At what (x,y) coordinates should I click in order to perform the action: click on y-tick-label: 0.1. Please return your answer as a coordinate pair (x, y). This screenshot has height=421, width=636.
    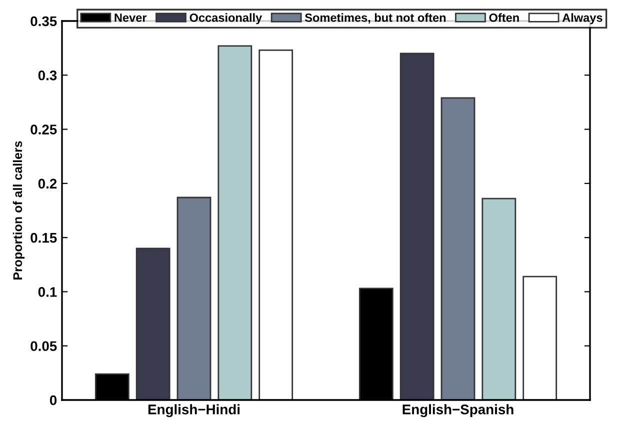
    Looking at the image, I should click on (47, 292).